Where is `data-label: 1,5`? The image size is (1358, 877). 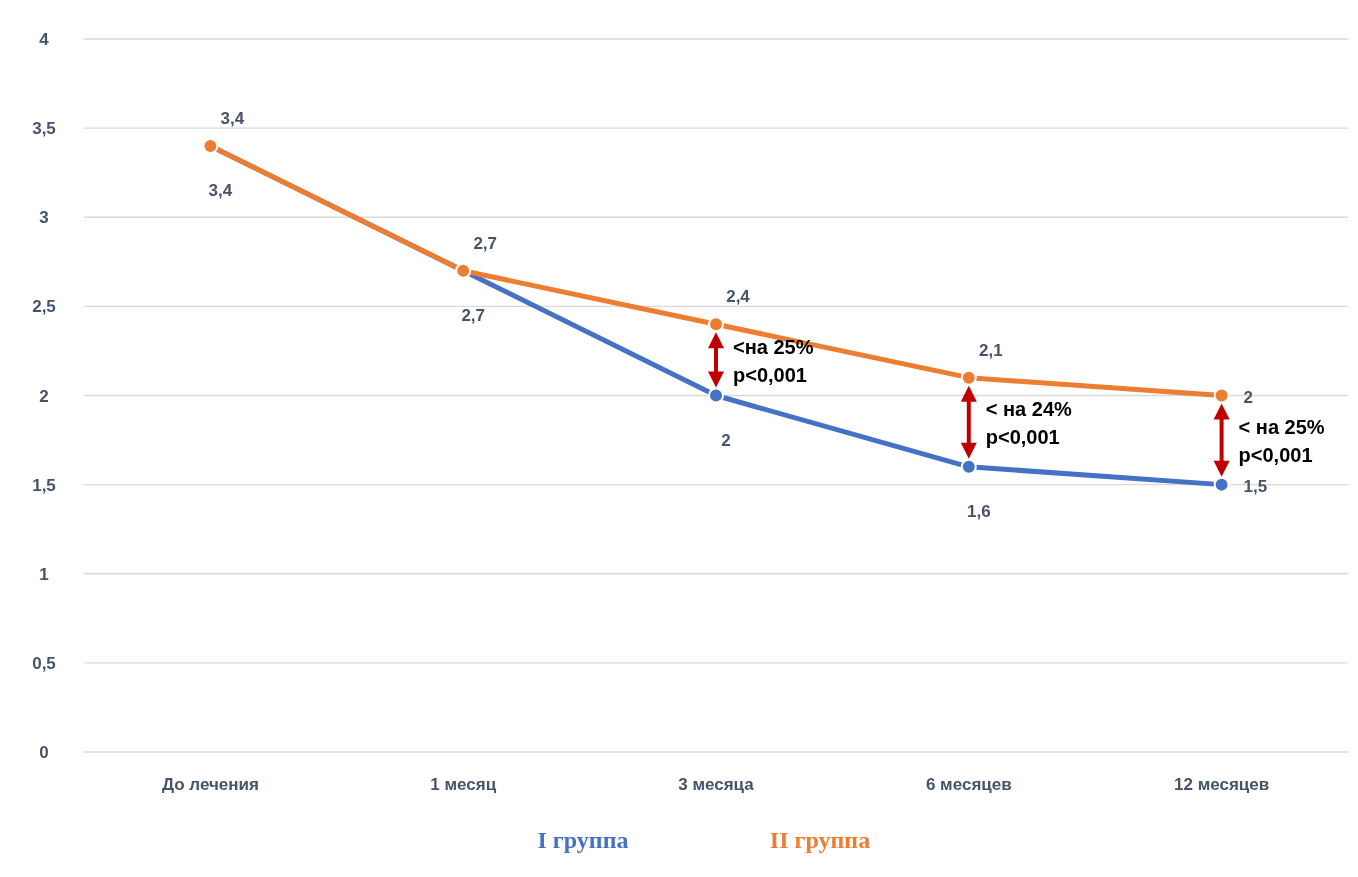 data-label: 1,5 is located at coordinates (1255, 486).